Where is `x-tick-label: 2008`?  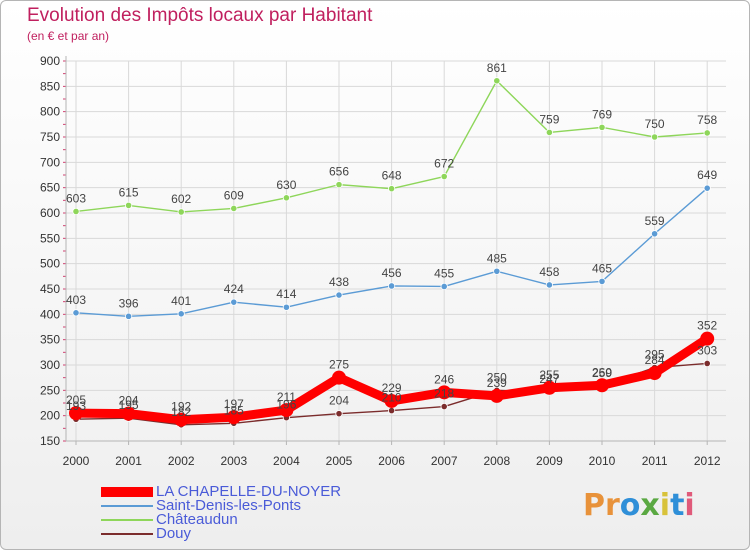
x-tick-label: 2008 is located at coordinates (496, 461).